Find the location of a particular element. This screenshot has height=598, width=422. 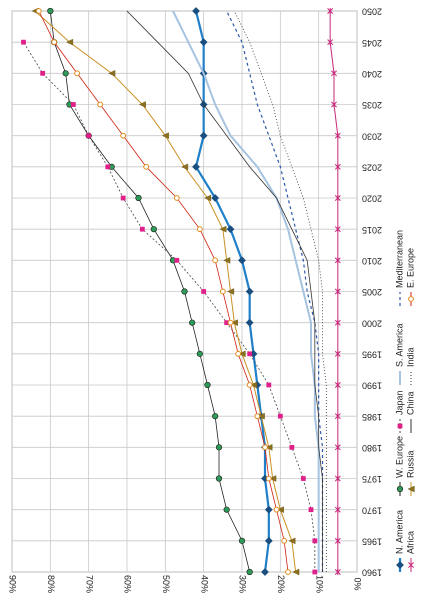

x-tick-label: 1975 is located at coordinates (372, 479).